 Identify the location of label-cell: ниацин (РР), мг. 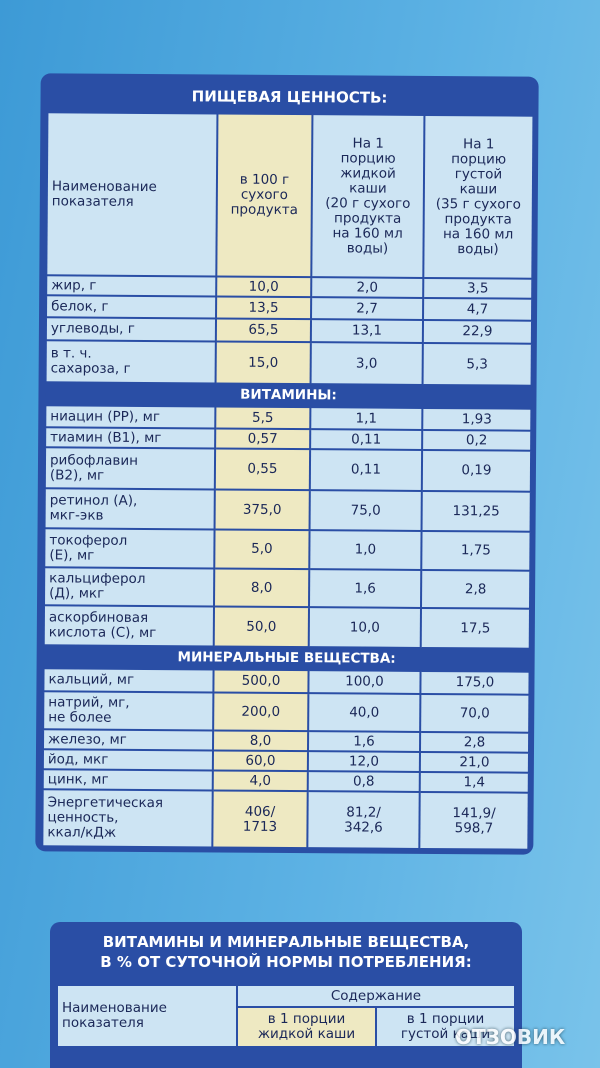
(130, 417).